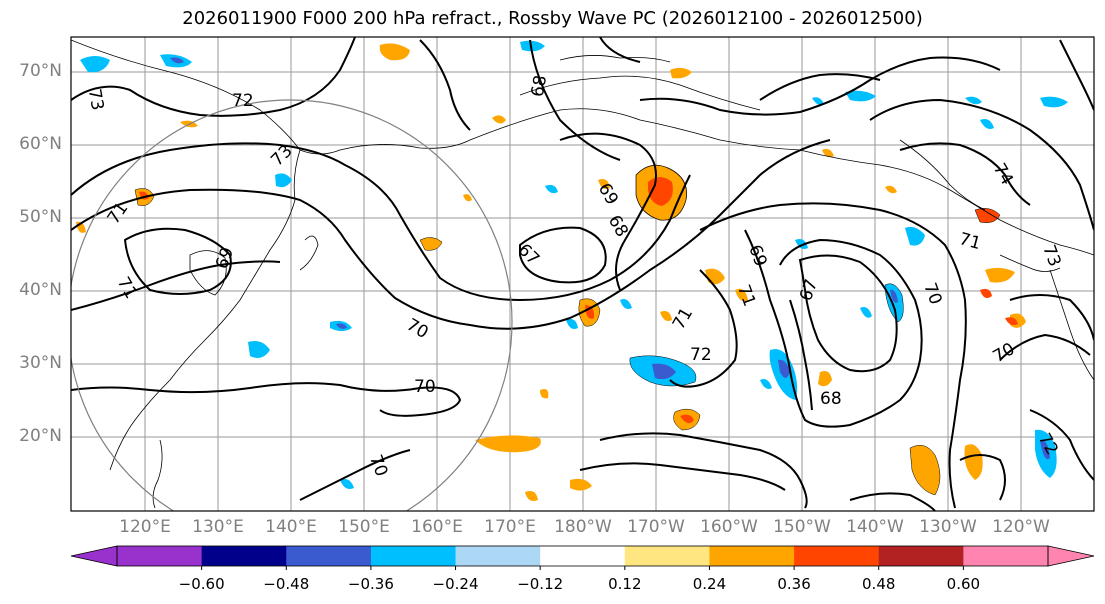 Image resolution: width=1105 pixels, height=604 pixels. I want to click on contour-label: 70, so click(425, 387).